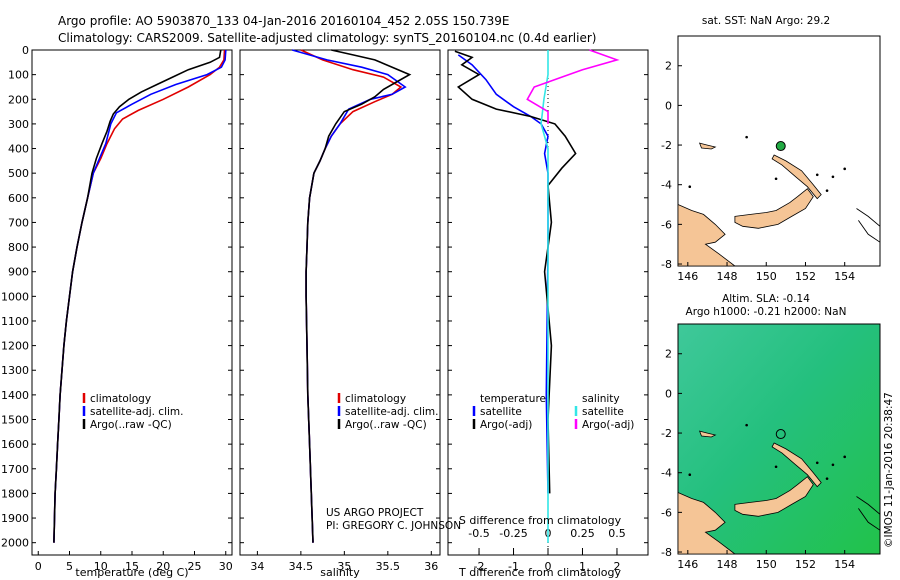  What do you see at coordinates (18, 173) in the screenshot?
I see `y-tick-label: 500` at bounding box center [18, 173].